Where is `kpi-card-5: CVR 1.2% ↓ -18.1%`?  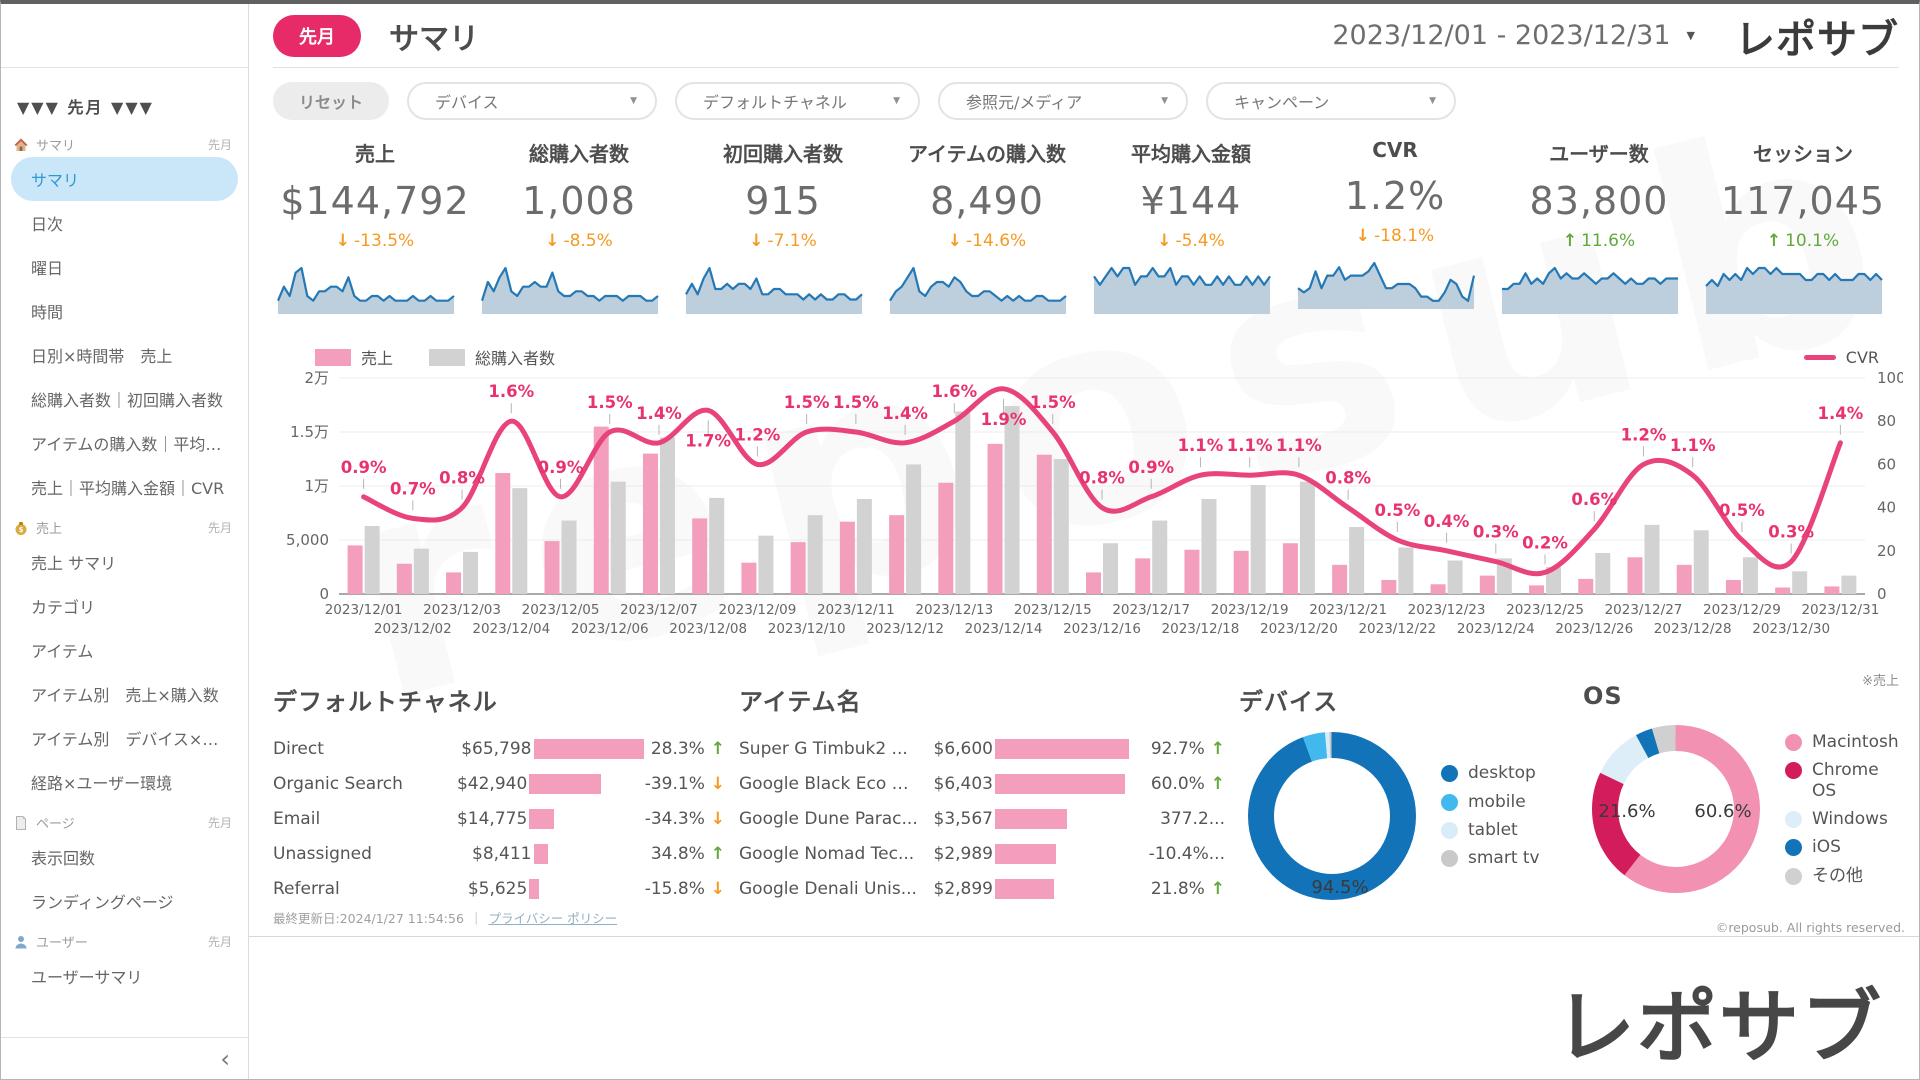
kpi-card-5: CVR 1.2% ↓ -18.1% is located at coordinates (1395, 226).